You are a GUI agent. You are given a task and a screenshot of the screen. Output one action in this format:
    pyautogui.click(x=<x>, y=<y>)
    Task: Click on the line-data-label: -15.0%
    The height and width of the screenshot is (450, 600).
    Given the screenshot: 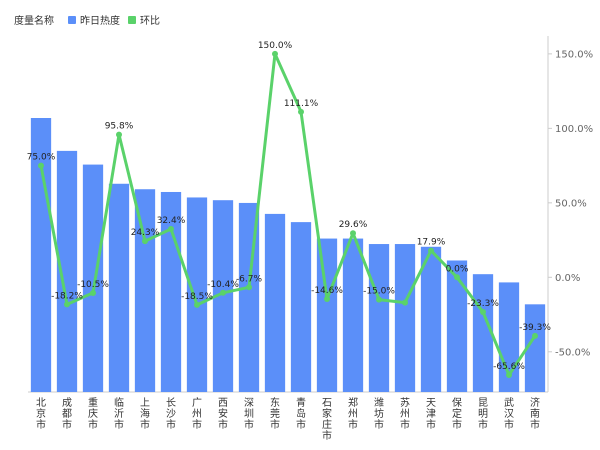 What is the action you would take?
    pyautogui.click(x=379, y=292)
    